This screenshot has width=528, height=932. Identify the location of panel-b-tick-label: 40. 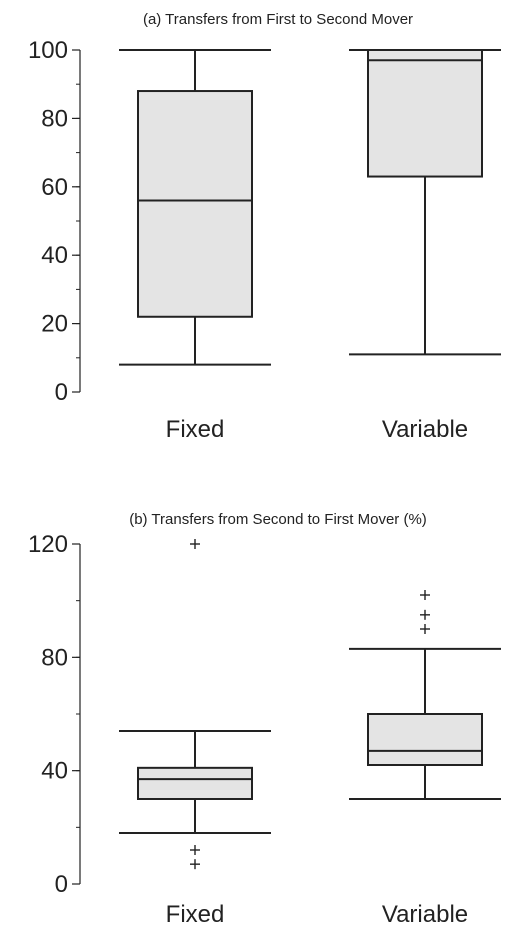
(54, 771).